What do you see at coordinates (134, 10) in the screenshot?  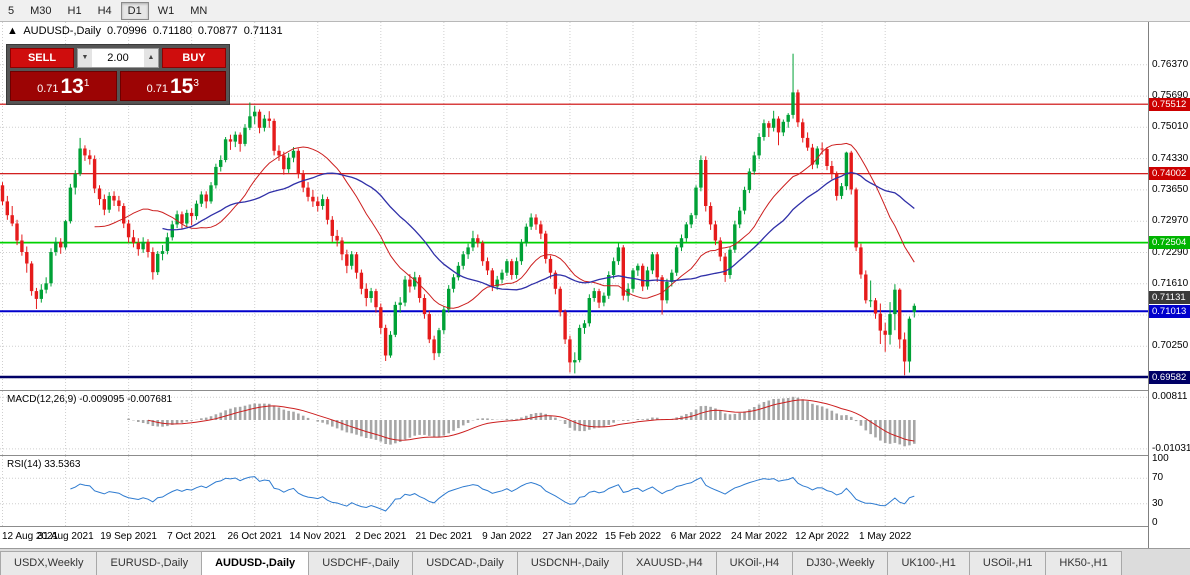 I see `timeframe-button-d1: D1` at bounding box center [134, 10].